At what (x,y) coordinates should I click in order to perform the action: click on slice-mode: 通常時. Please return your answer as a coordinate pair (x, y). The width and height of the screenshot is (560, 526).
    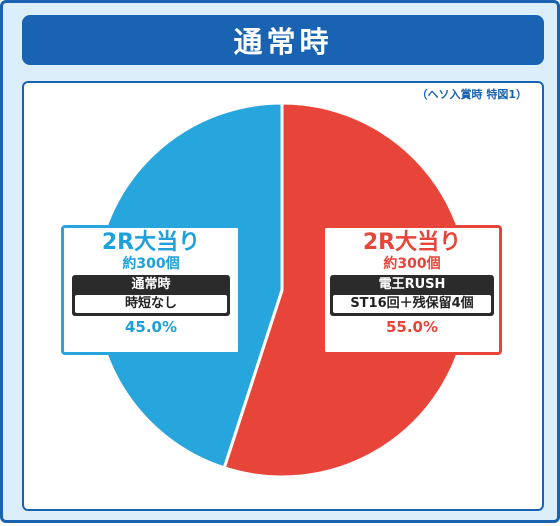
    Looking at the image, I should click on (151, 284).